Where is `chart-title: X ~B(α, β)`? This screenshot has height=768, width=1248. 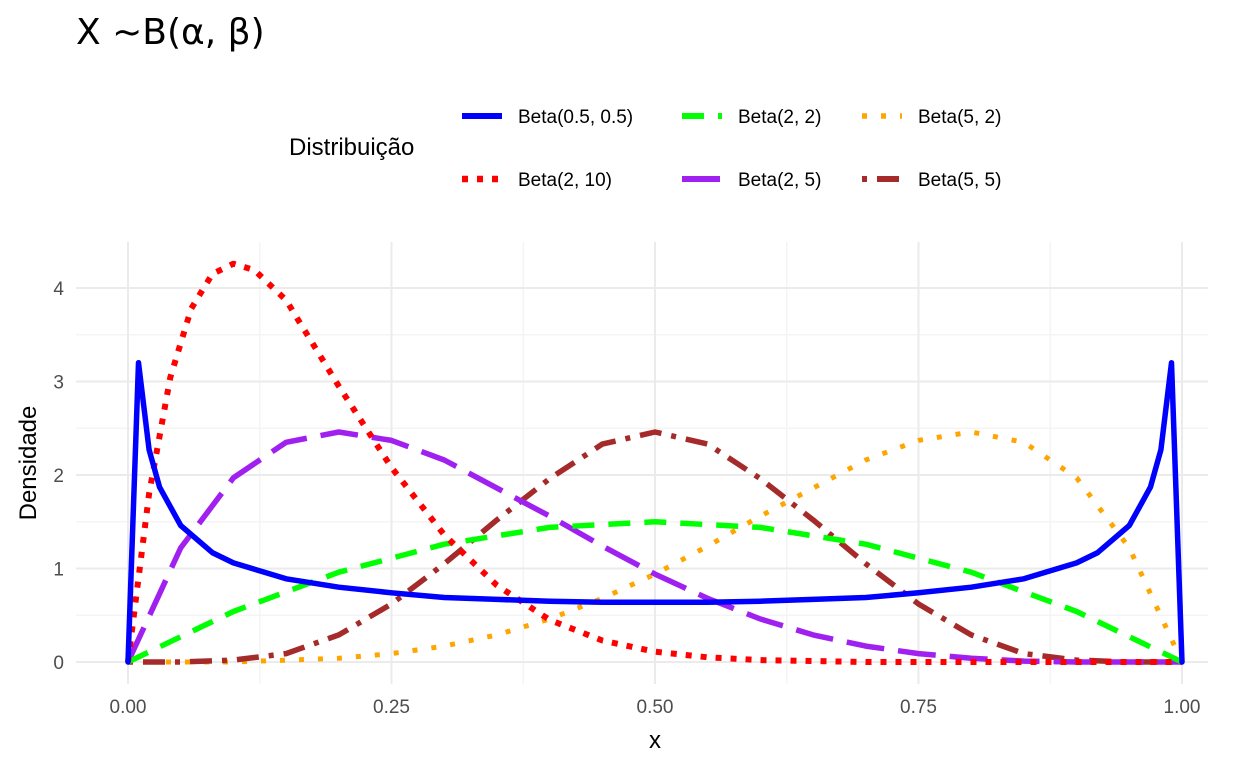
chart-title: X ~B(α, β) is located at coordinates (170, 32).